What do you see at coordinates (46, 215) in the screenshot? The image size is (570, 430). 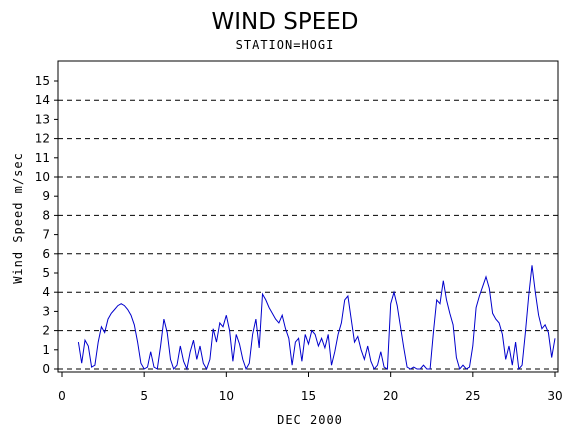 I see `y-tick-label: 8` at bounding box center [46, 215].